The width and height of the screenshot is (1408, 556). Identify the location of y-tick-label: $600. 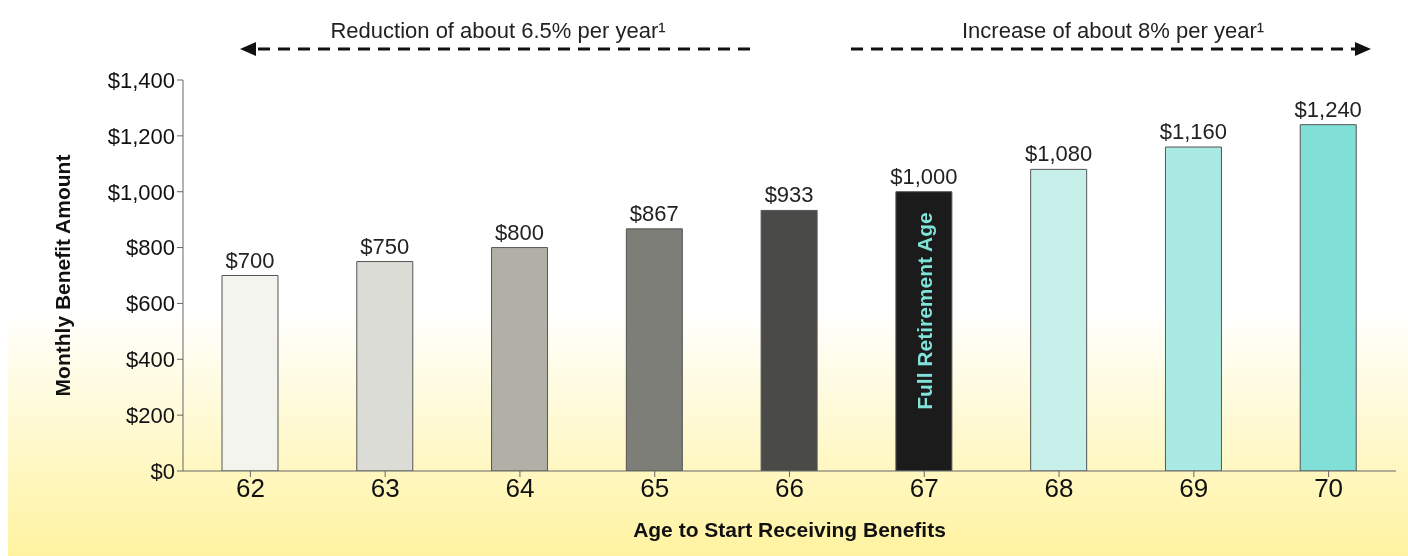
(150, 304).